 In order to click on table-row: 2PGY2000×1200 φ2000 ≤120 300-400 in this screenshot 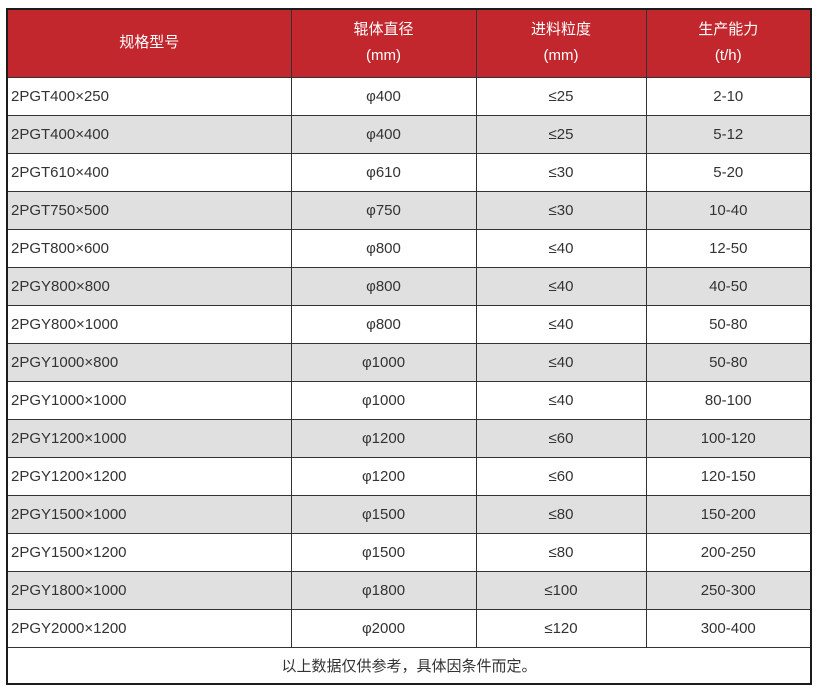, I will do `click(409, 628)`.